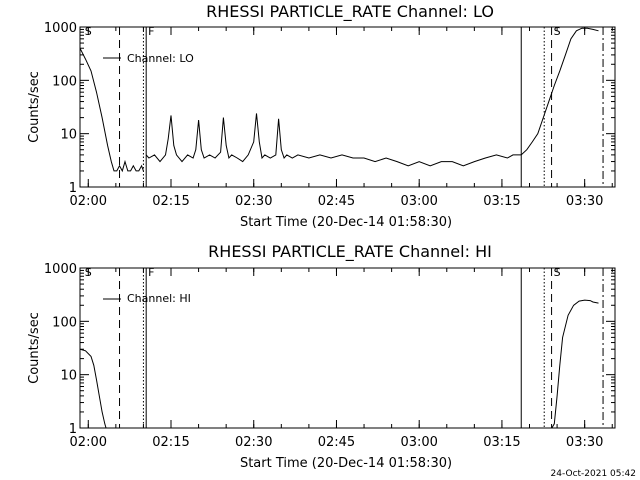 This screenshot has width=640, height=480. Describe the element at coordinates (350, 252) in the screenshot. I see `chart-title: RHESSI PARTICLE_RATE Channel: HI` at that location.